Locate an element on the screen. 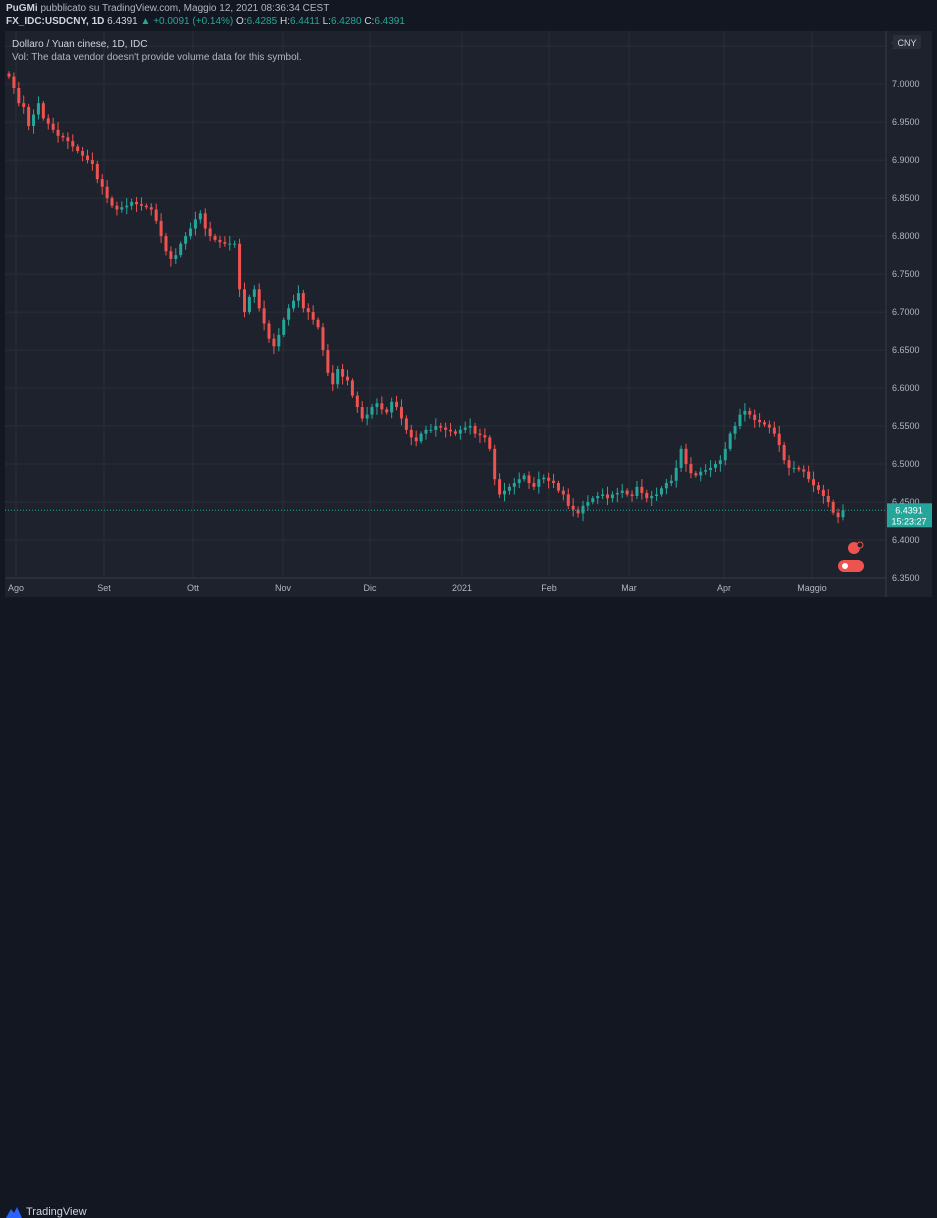 This screenshot has height=1218, width=937. x-tick-label: Maggio is located at coordinates (812, 588).